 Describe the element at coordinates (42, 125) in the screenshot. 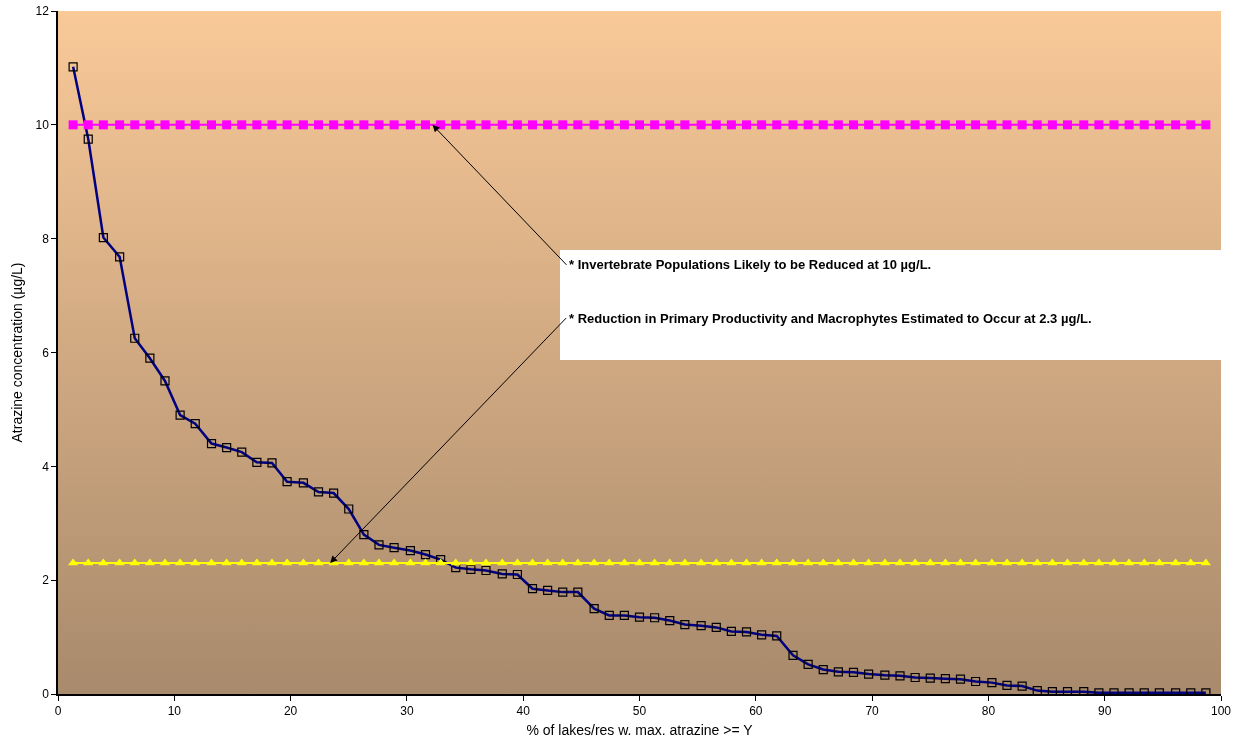

I see `y-tick-label: 10` at that location.